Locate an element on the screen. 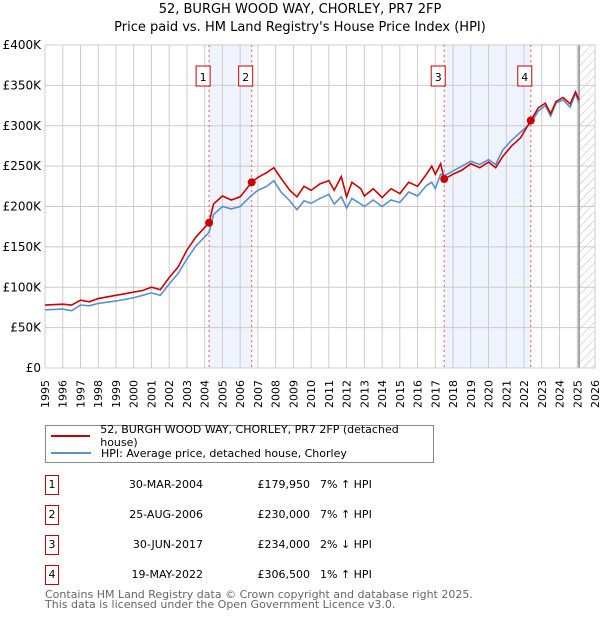 Image resolution: width=600 pixels, height=620 pixels. y-tick-label: £50K is located at coordinates (26, 328).